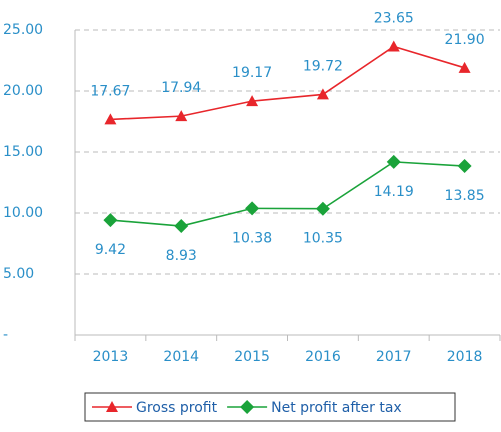  Describe the element at coordinates (181, 357) in the screenshot. I see `x-tick-label: 2014` at that location.